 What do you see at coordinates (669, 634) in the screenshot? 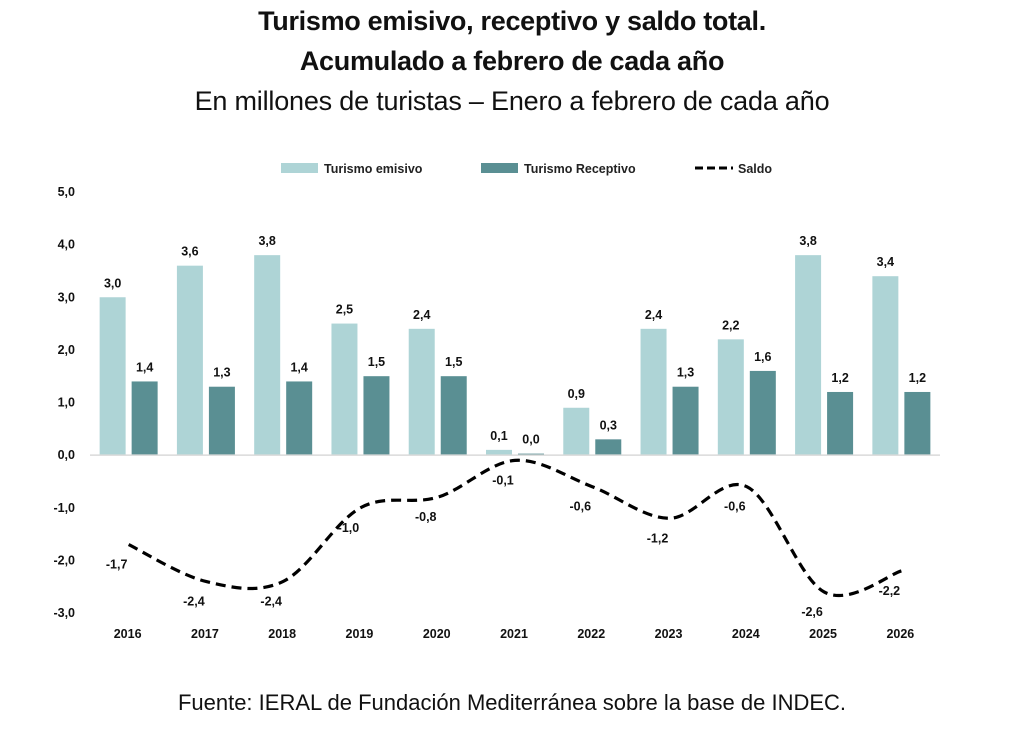
I see `x-tick-label: 2023` at bounding box center [669, 634].